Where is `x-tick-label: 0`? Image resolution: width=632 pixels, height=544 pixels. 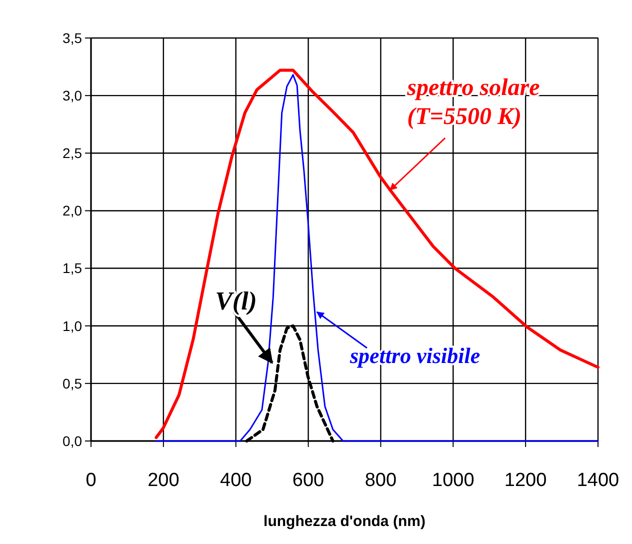
x-tick-label: 0 is located at coordinates (91, 480).